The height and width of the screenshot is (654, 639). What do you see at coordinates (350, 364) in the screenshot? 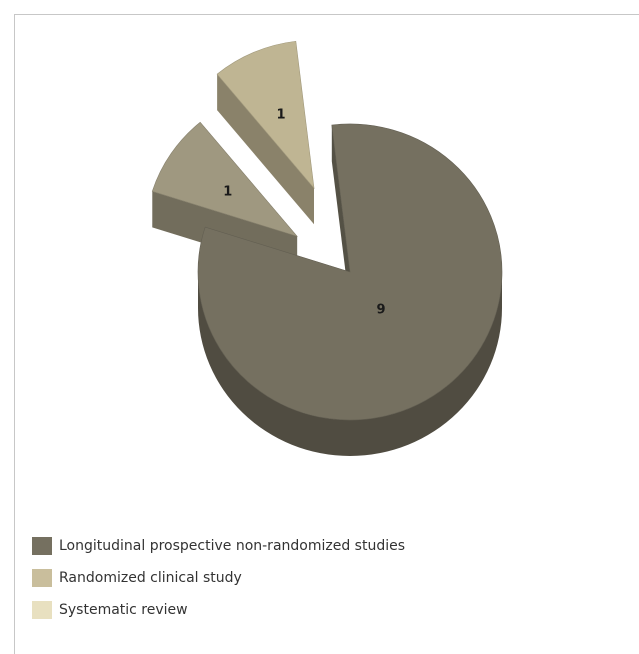
I see `pie-slice-wall` at bounding box center [350, 364].